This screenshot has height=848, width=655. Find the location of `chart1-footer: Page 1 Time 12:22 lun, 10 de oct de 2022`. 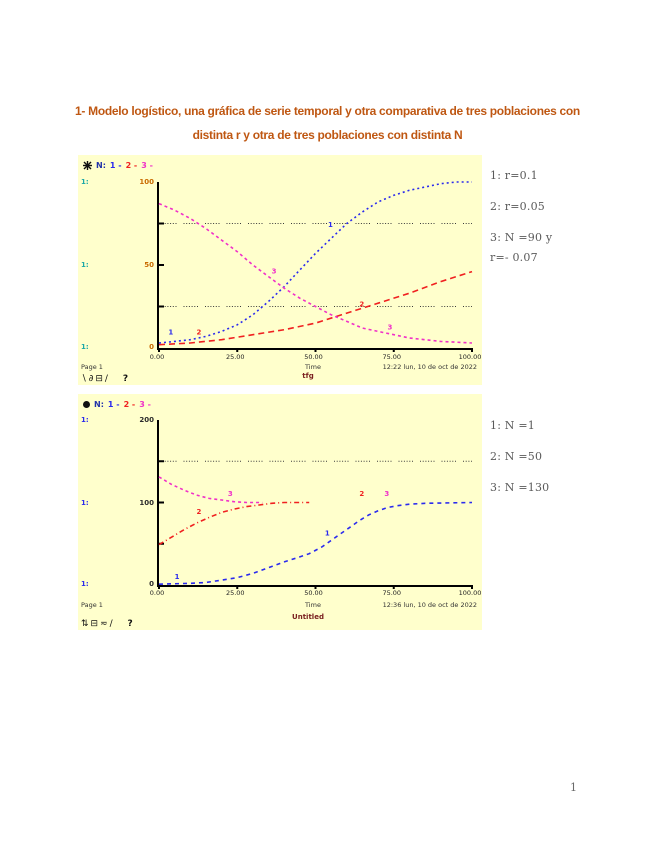

chart1-footer: Page 1 Time 12:22 lun, 10 de oct de 2022 is located at coordinates (280, 368).